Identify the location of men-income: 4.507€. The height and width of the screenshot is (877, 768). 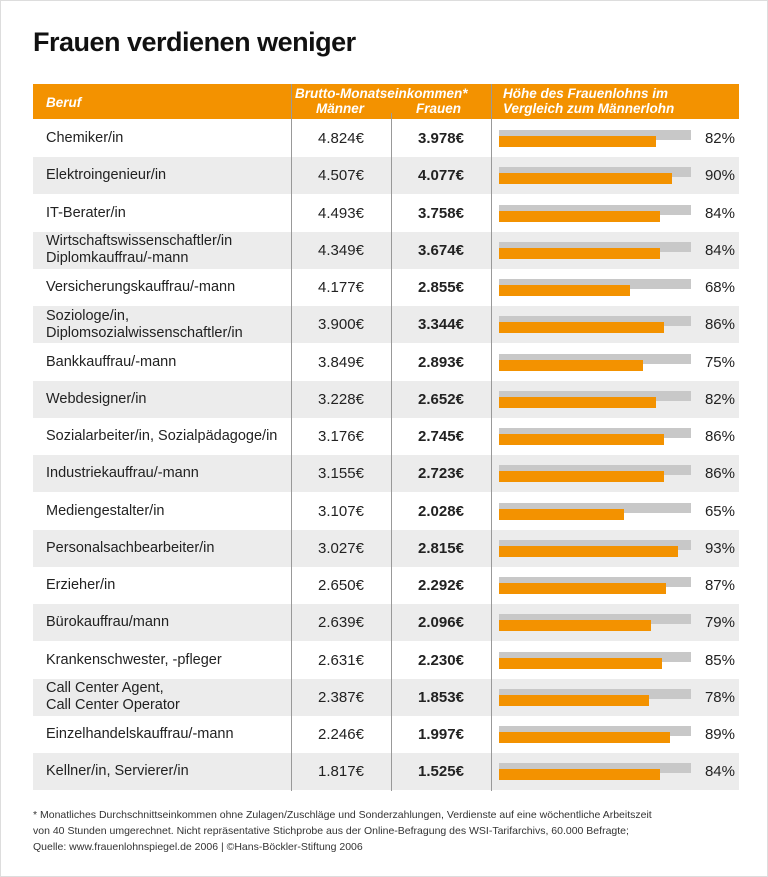
(341, 176).